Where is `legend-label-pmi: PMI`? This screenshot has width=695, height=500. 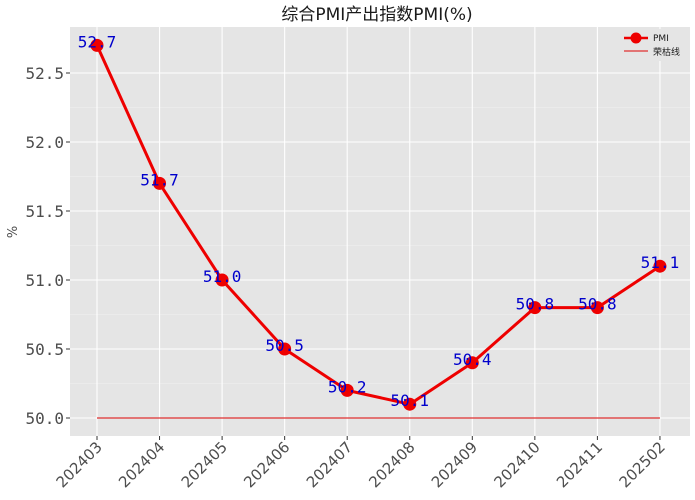 legend-label-pmi: PMI is located at coordinates (661, 39).